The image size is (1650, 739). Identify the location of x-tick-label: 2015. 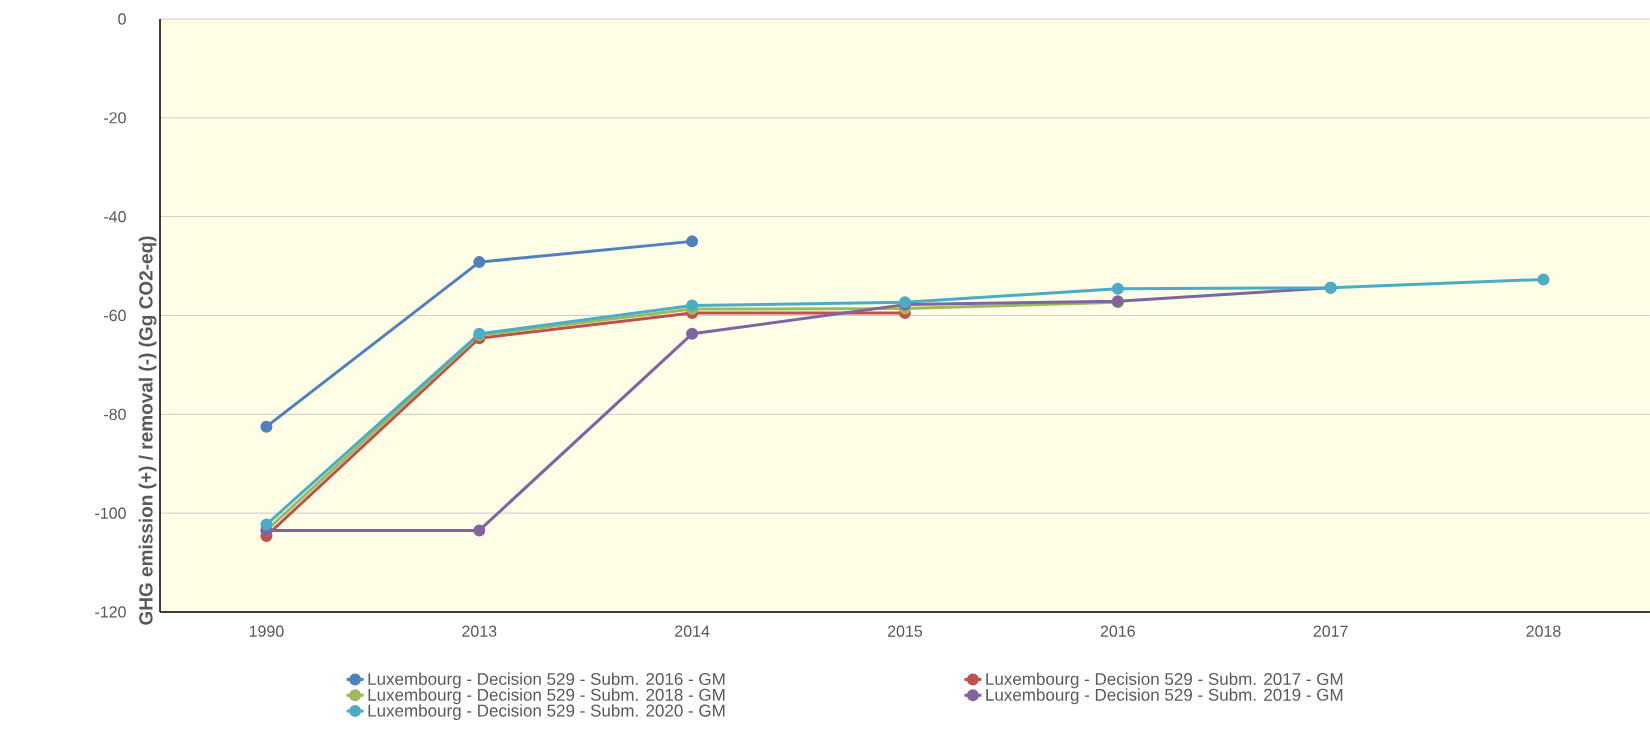
(905, 631).